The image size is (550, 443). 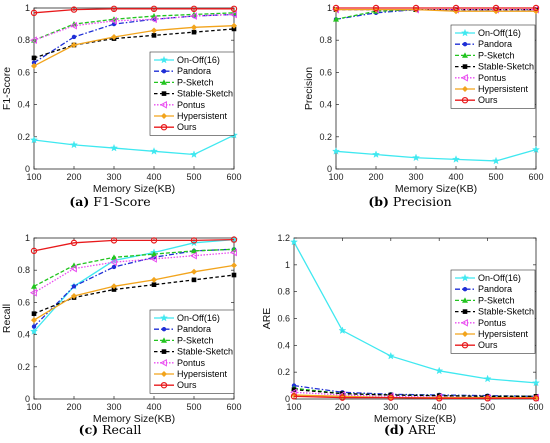 I want to click on x-tick-label: 300, so click(x=415, y=177).